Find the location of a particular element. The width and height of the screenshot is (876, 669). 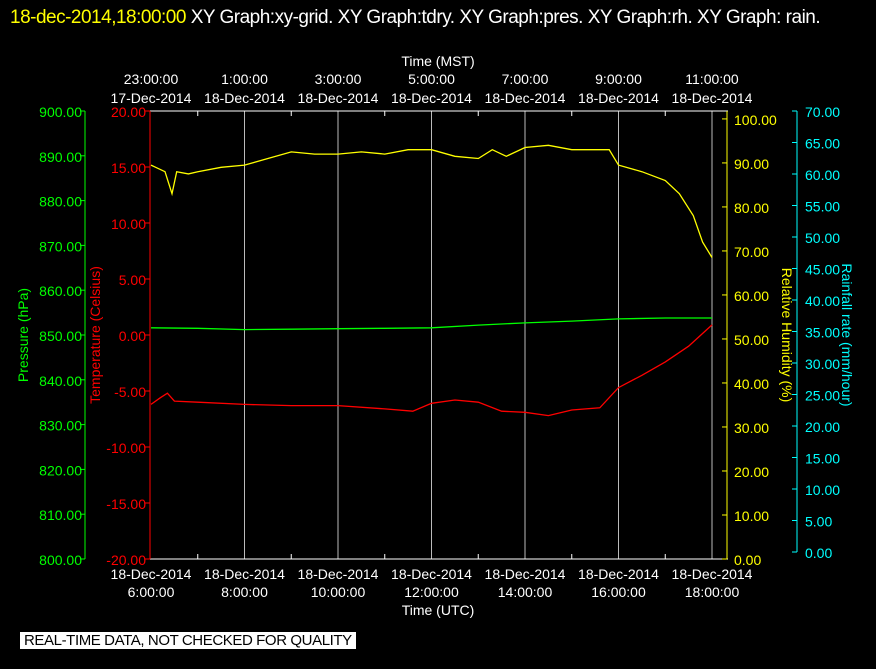

humidity-tick-label: 10.00 is located at coordinates (751, 516).